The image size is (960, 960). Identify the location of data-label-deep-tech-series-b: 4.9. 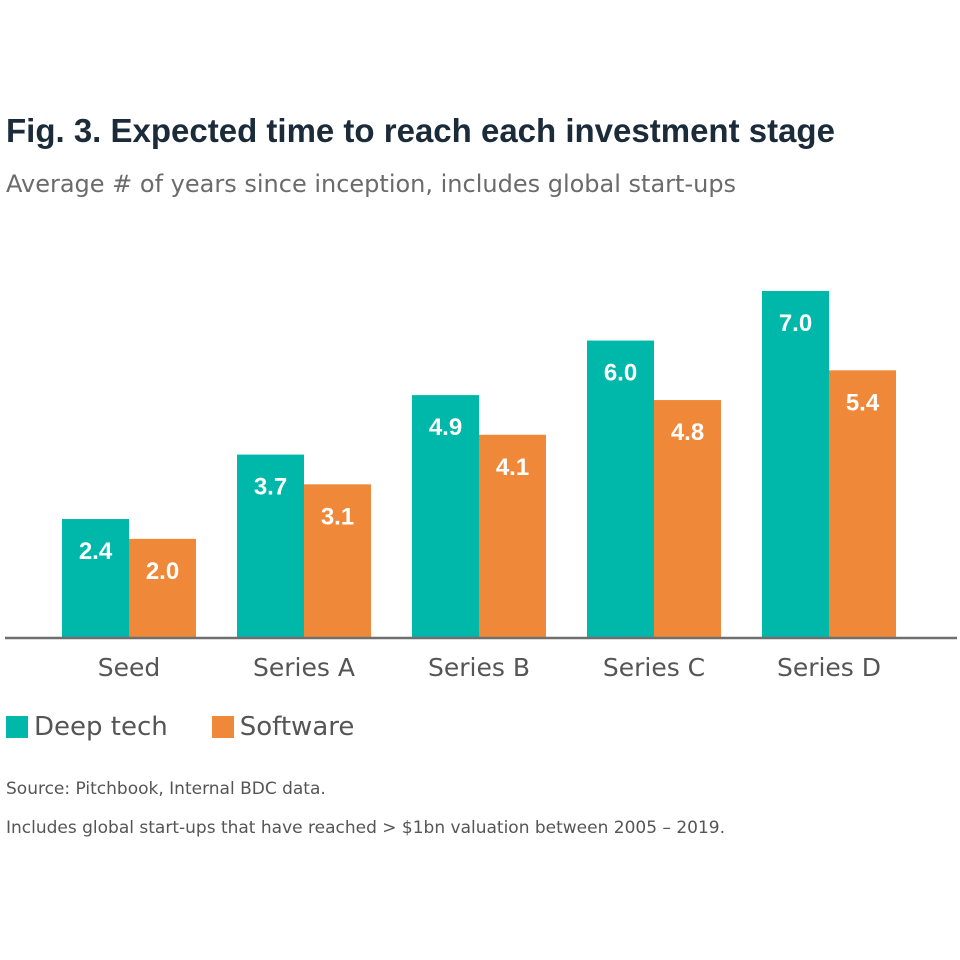
(445, 427).